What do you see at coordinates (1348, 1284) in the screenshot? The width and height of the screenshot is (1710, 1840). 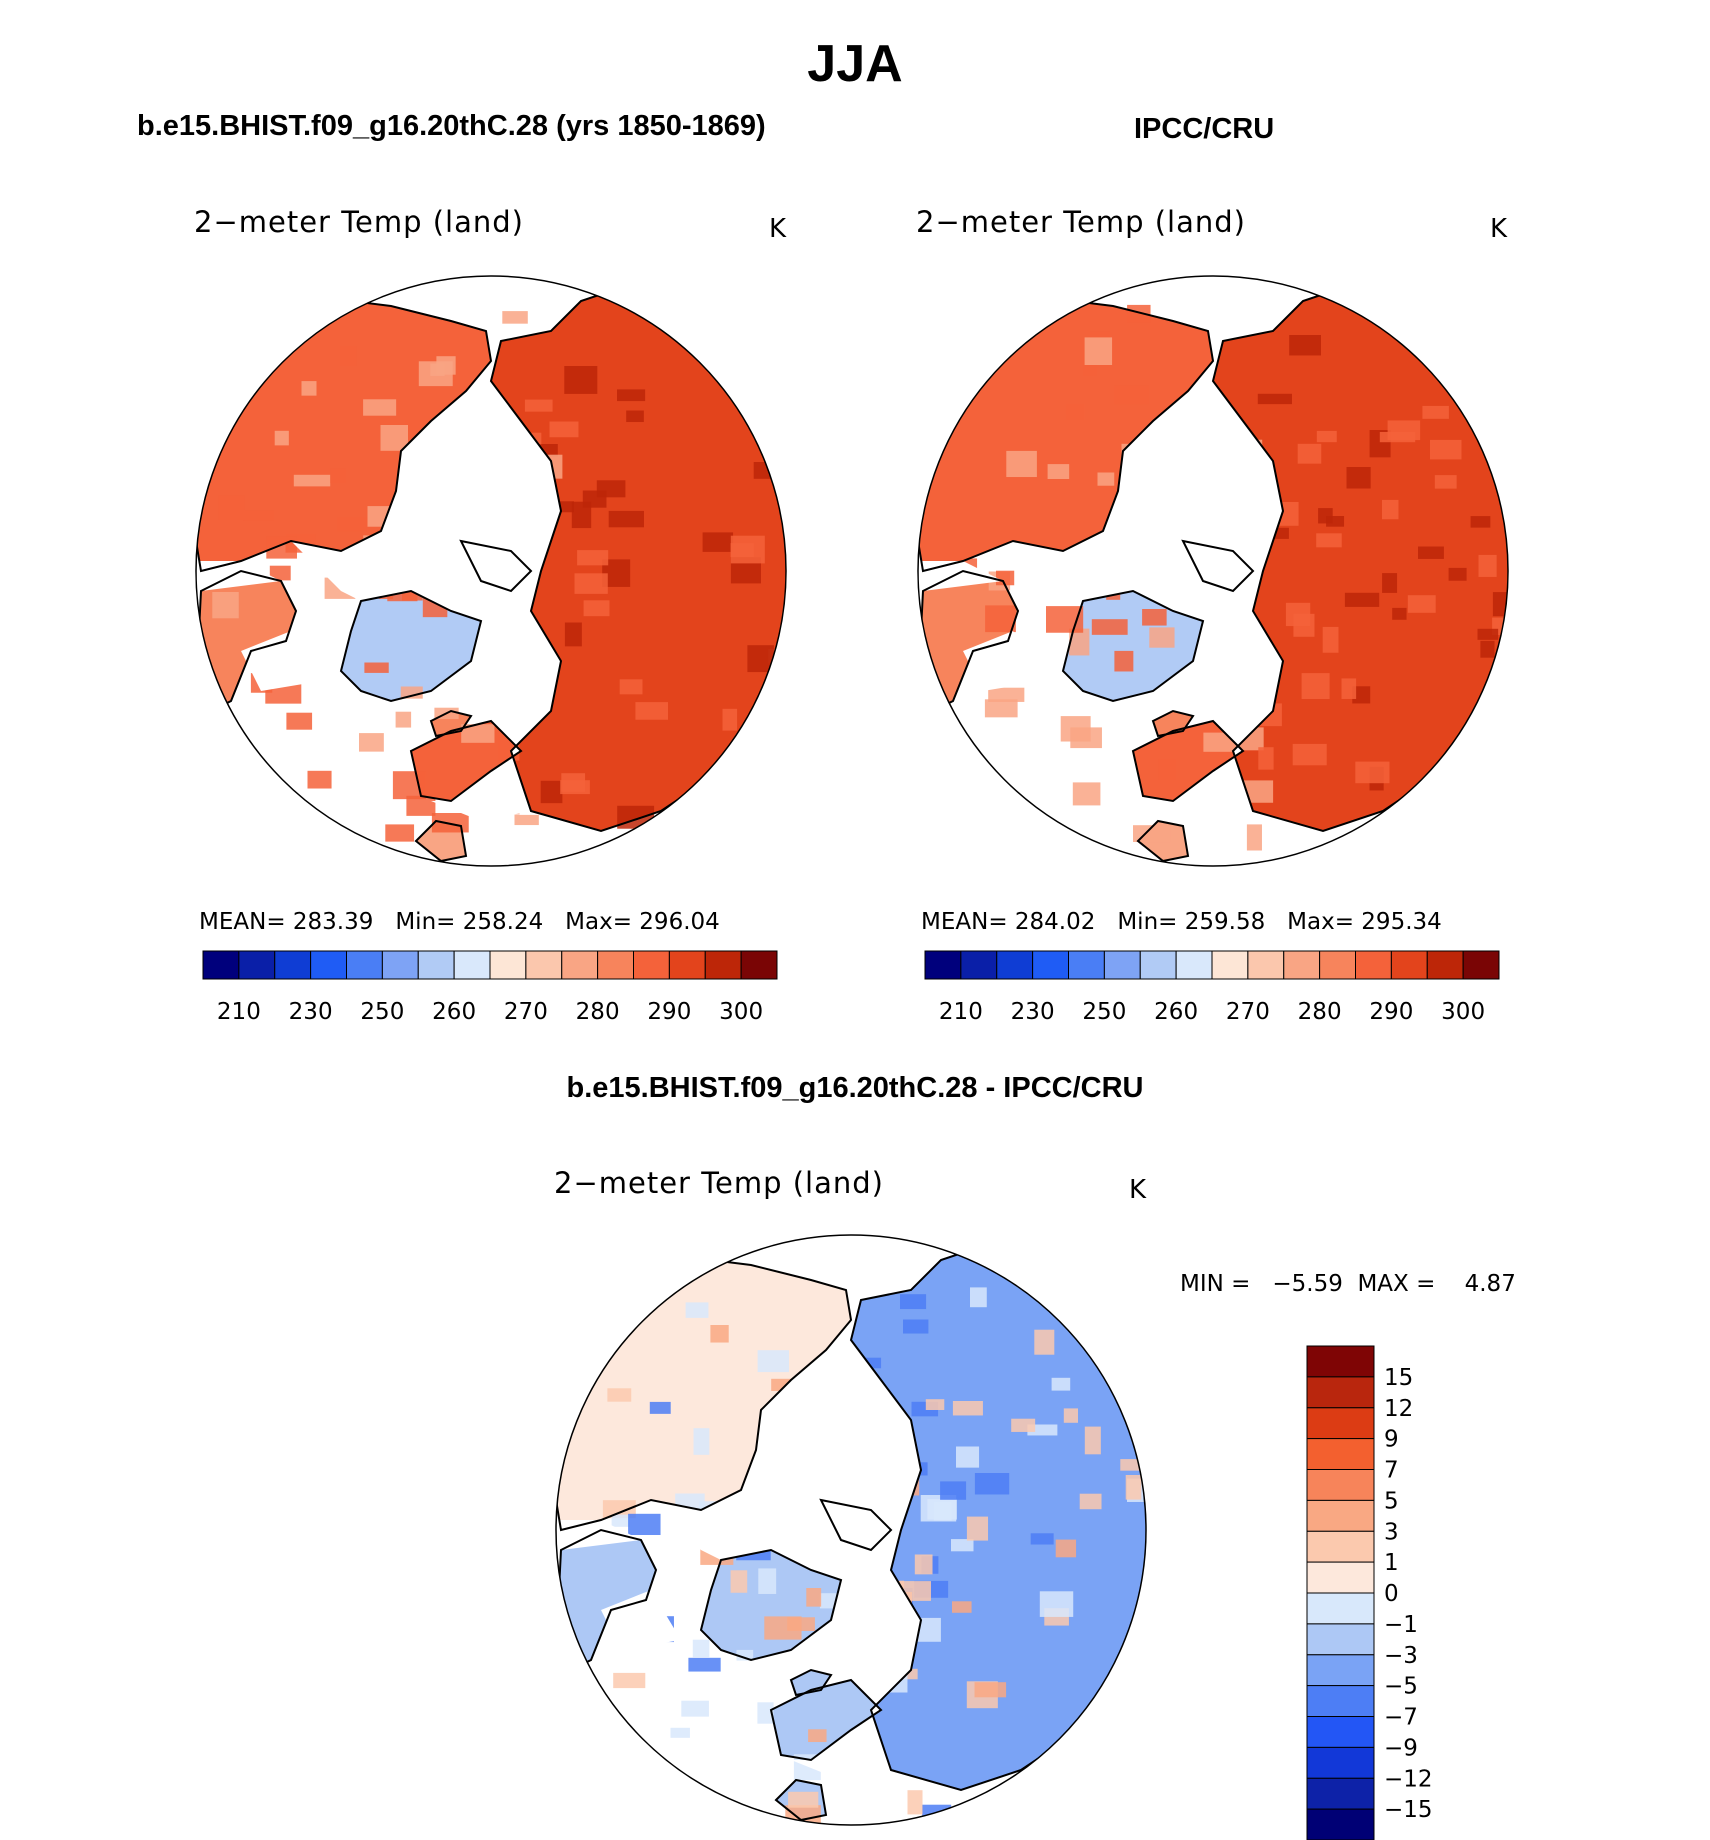 I see `diff-min-max: MIN = −5.59 MAX = 4.87` at bounding box center [1348, 1284].